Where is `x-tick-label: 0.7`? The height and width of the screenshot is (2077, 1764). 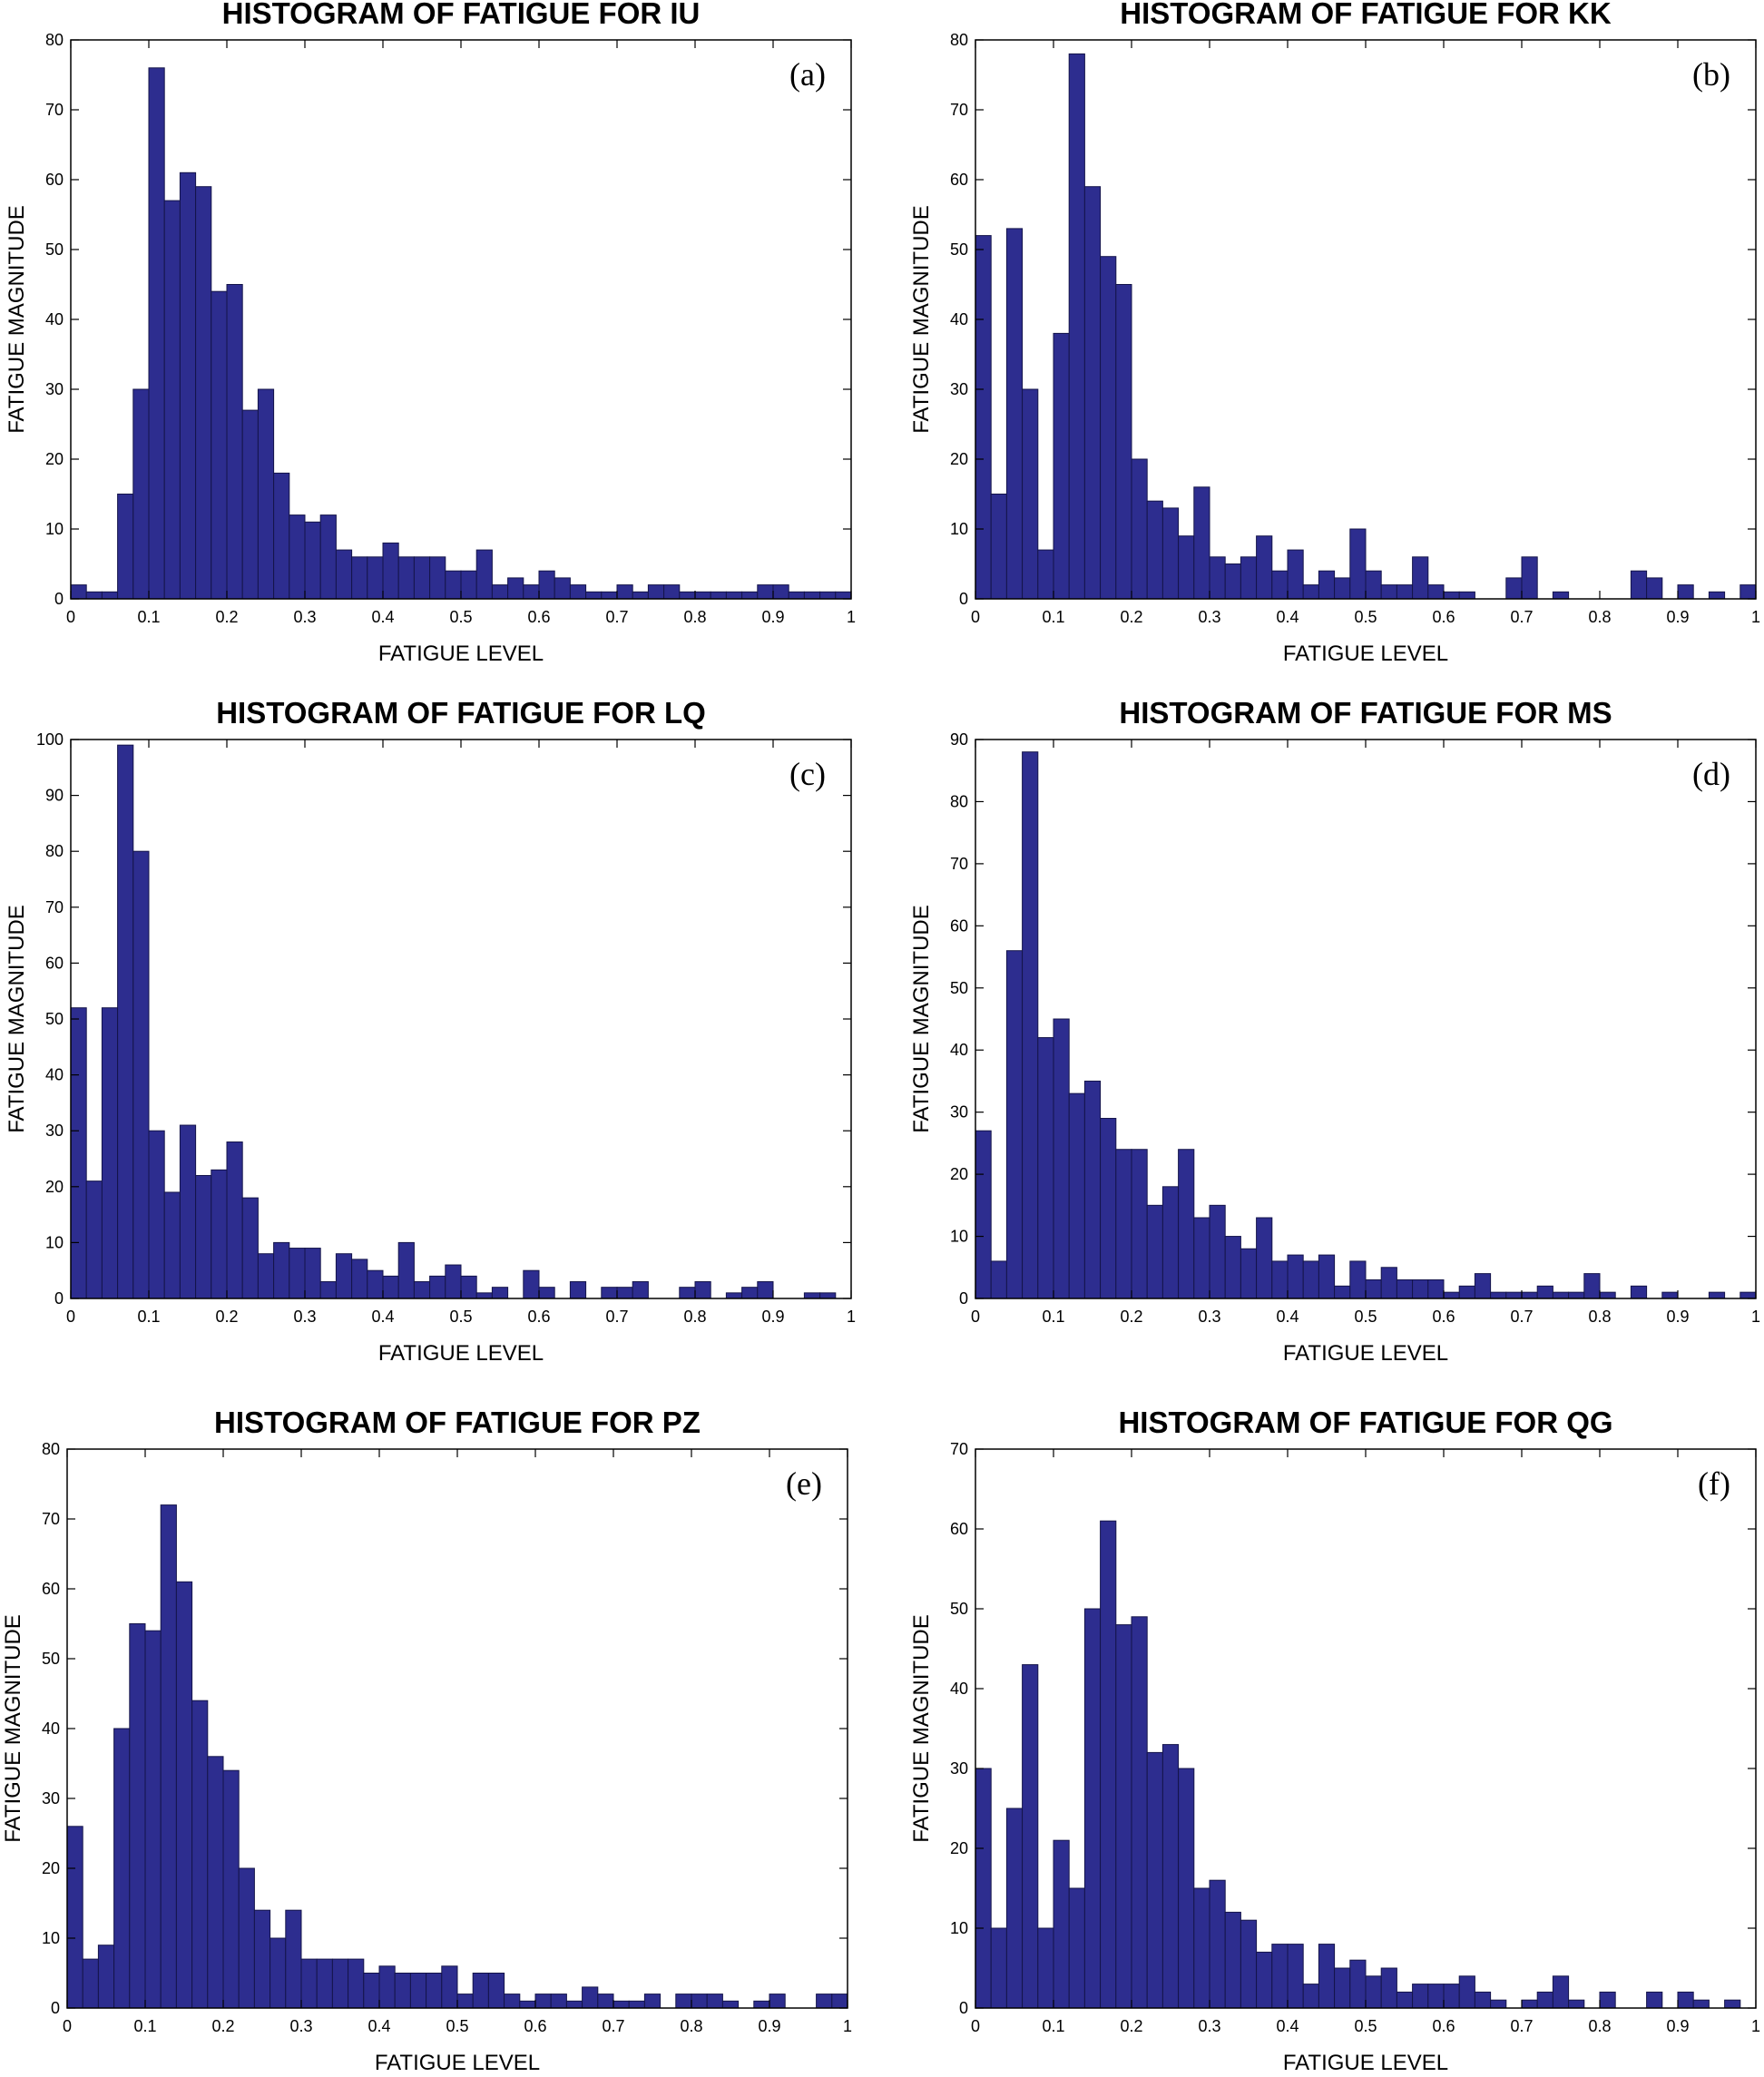 x-tick-label: 0.7 is located at coordinates (613, 2026).